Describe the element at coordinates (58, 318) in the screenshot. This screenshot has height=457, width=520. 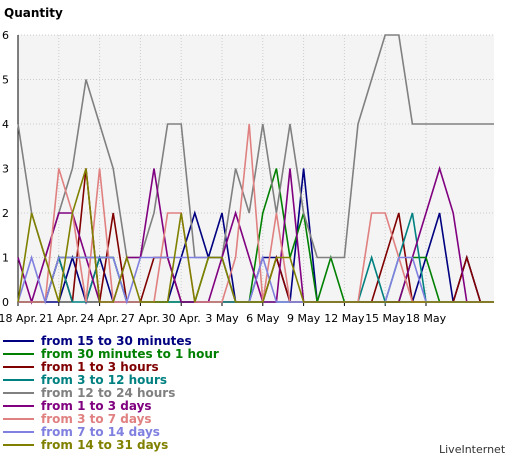
I see `x-tick-label: 21 Apr.` at that location.